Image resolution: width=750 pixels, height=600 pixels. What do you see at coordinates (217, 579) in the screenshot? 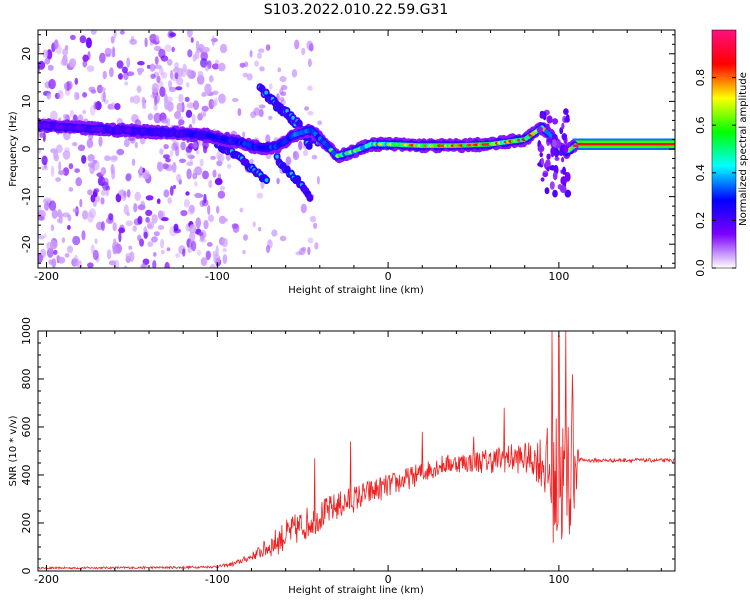
I see `x-tick-label: -100` at bounding box center [217, 579].